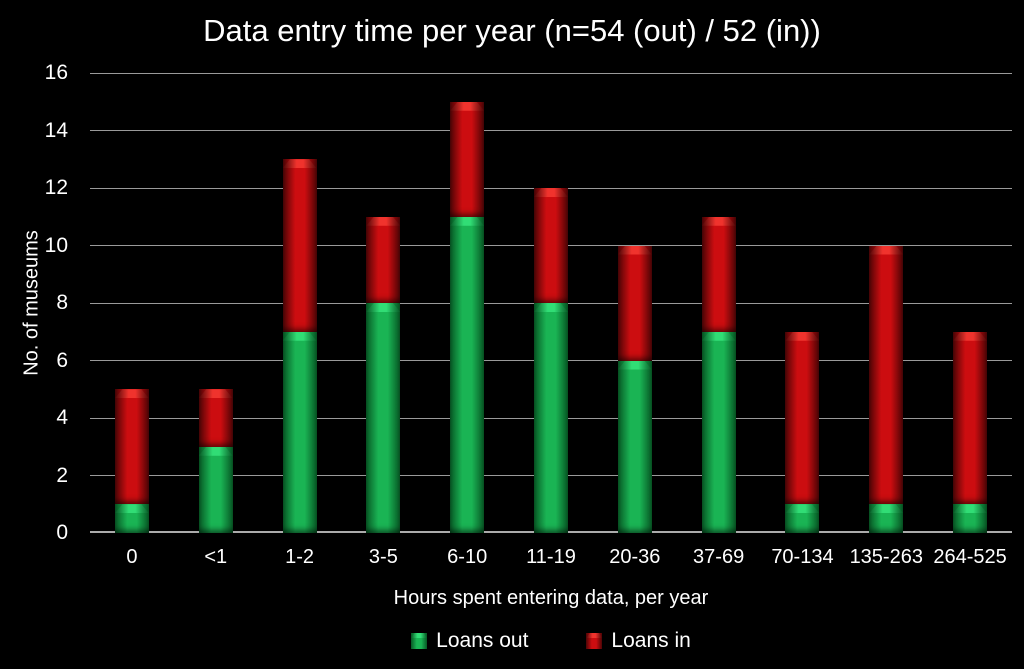 The height and width of the screenshot is (669, 1024). What do you see at coordinates (651, 640) in the screenshot?
I see `legend-label: Loans in` at bounding box center [651, 640].